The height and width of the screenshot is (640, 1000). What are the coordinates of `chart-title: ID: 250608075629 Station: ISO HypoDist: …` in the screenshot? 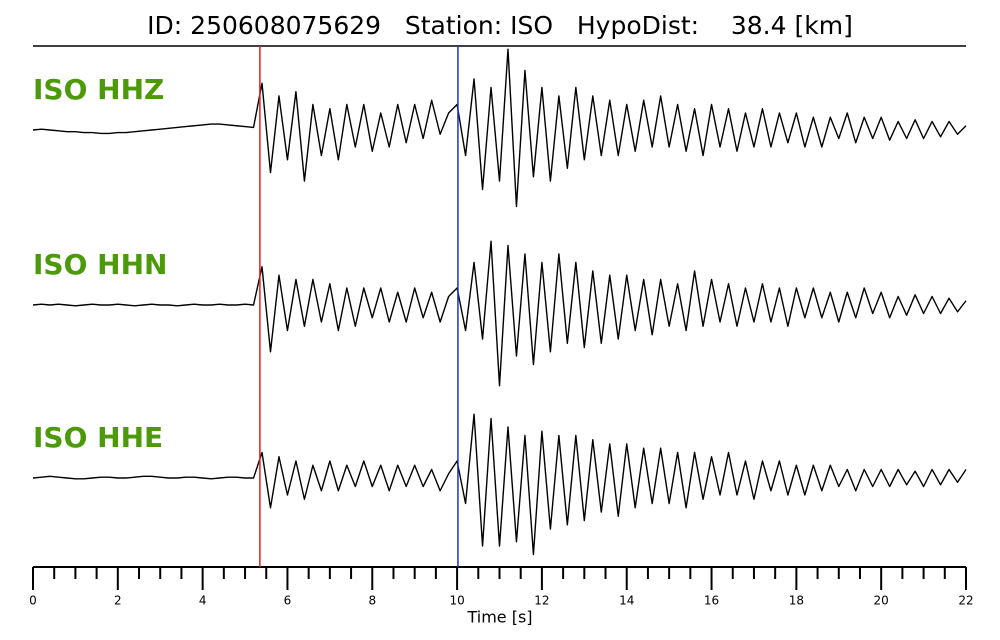 It's located at (500, 25).